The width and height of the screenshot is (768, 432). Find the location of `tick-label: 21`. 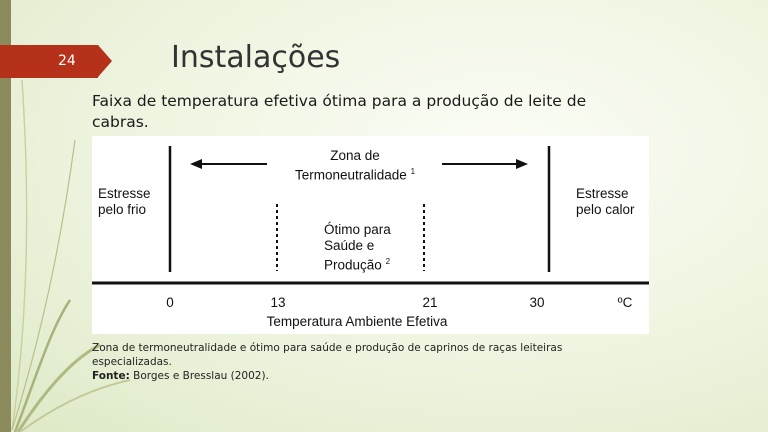

tick-label: 21 is located at coordinates (430, 302).